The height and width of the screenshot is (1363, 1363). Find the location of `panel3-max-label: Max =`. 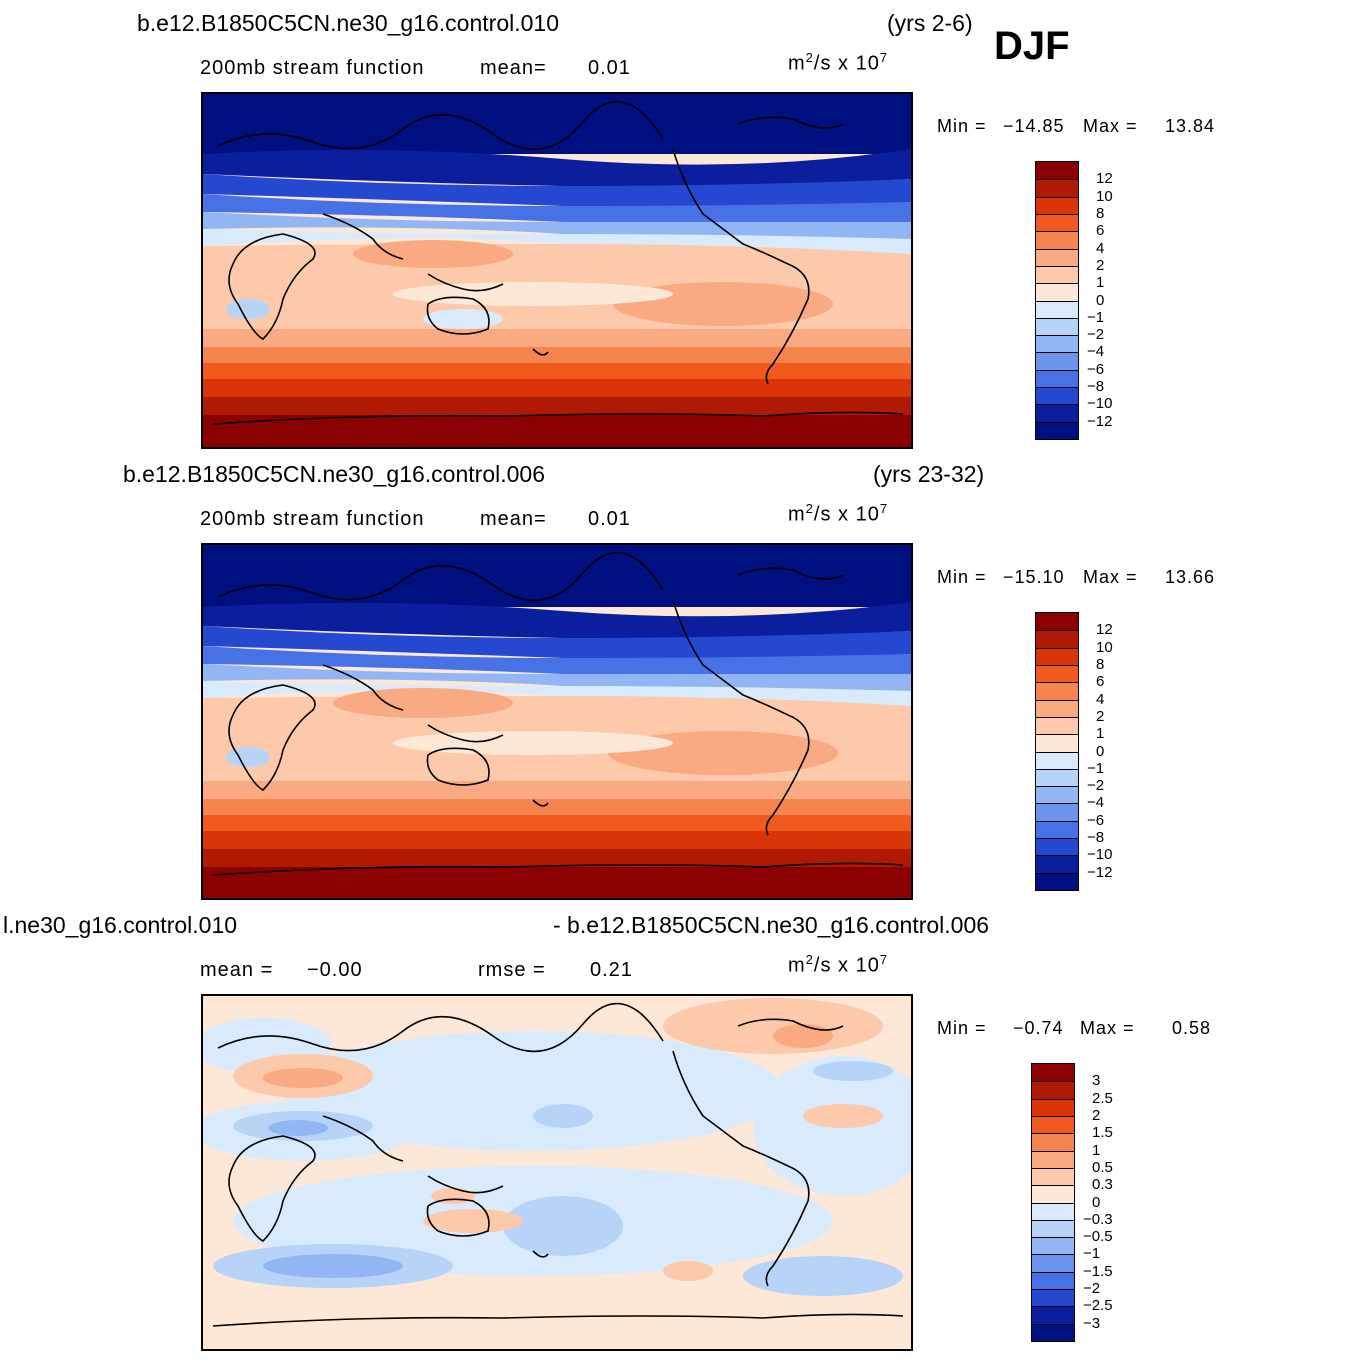

panel3-max-label: Max = is located at coordinates (1107, 1028).